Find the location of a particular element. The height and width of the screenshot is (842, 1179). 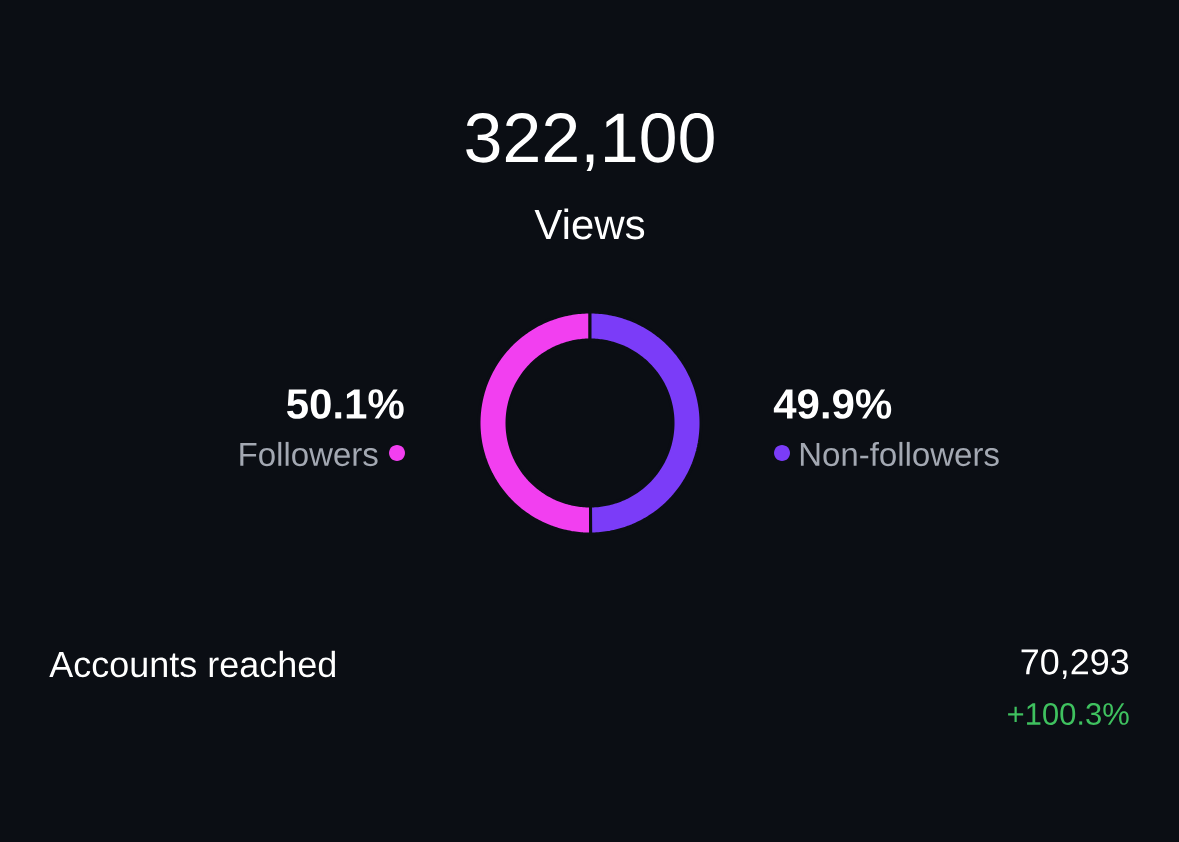

text: +100.3% is located at coordinates (1068, 714).